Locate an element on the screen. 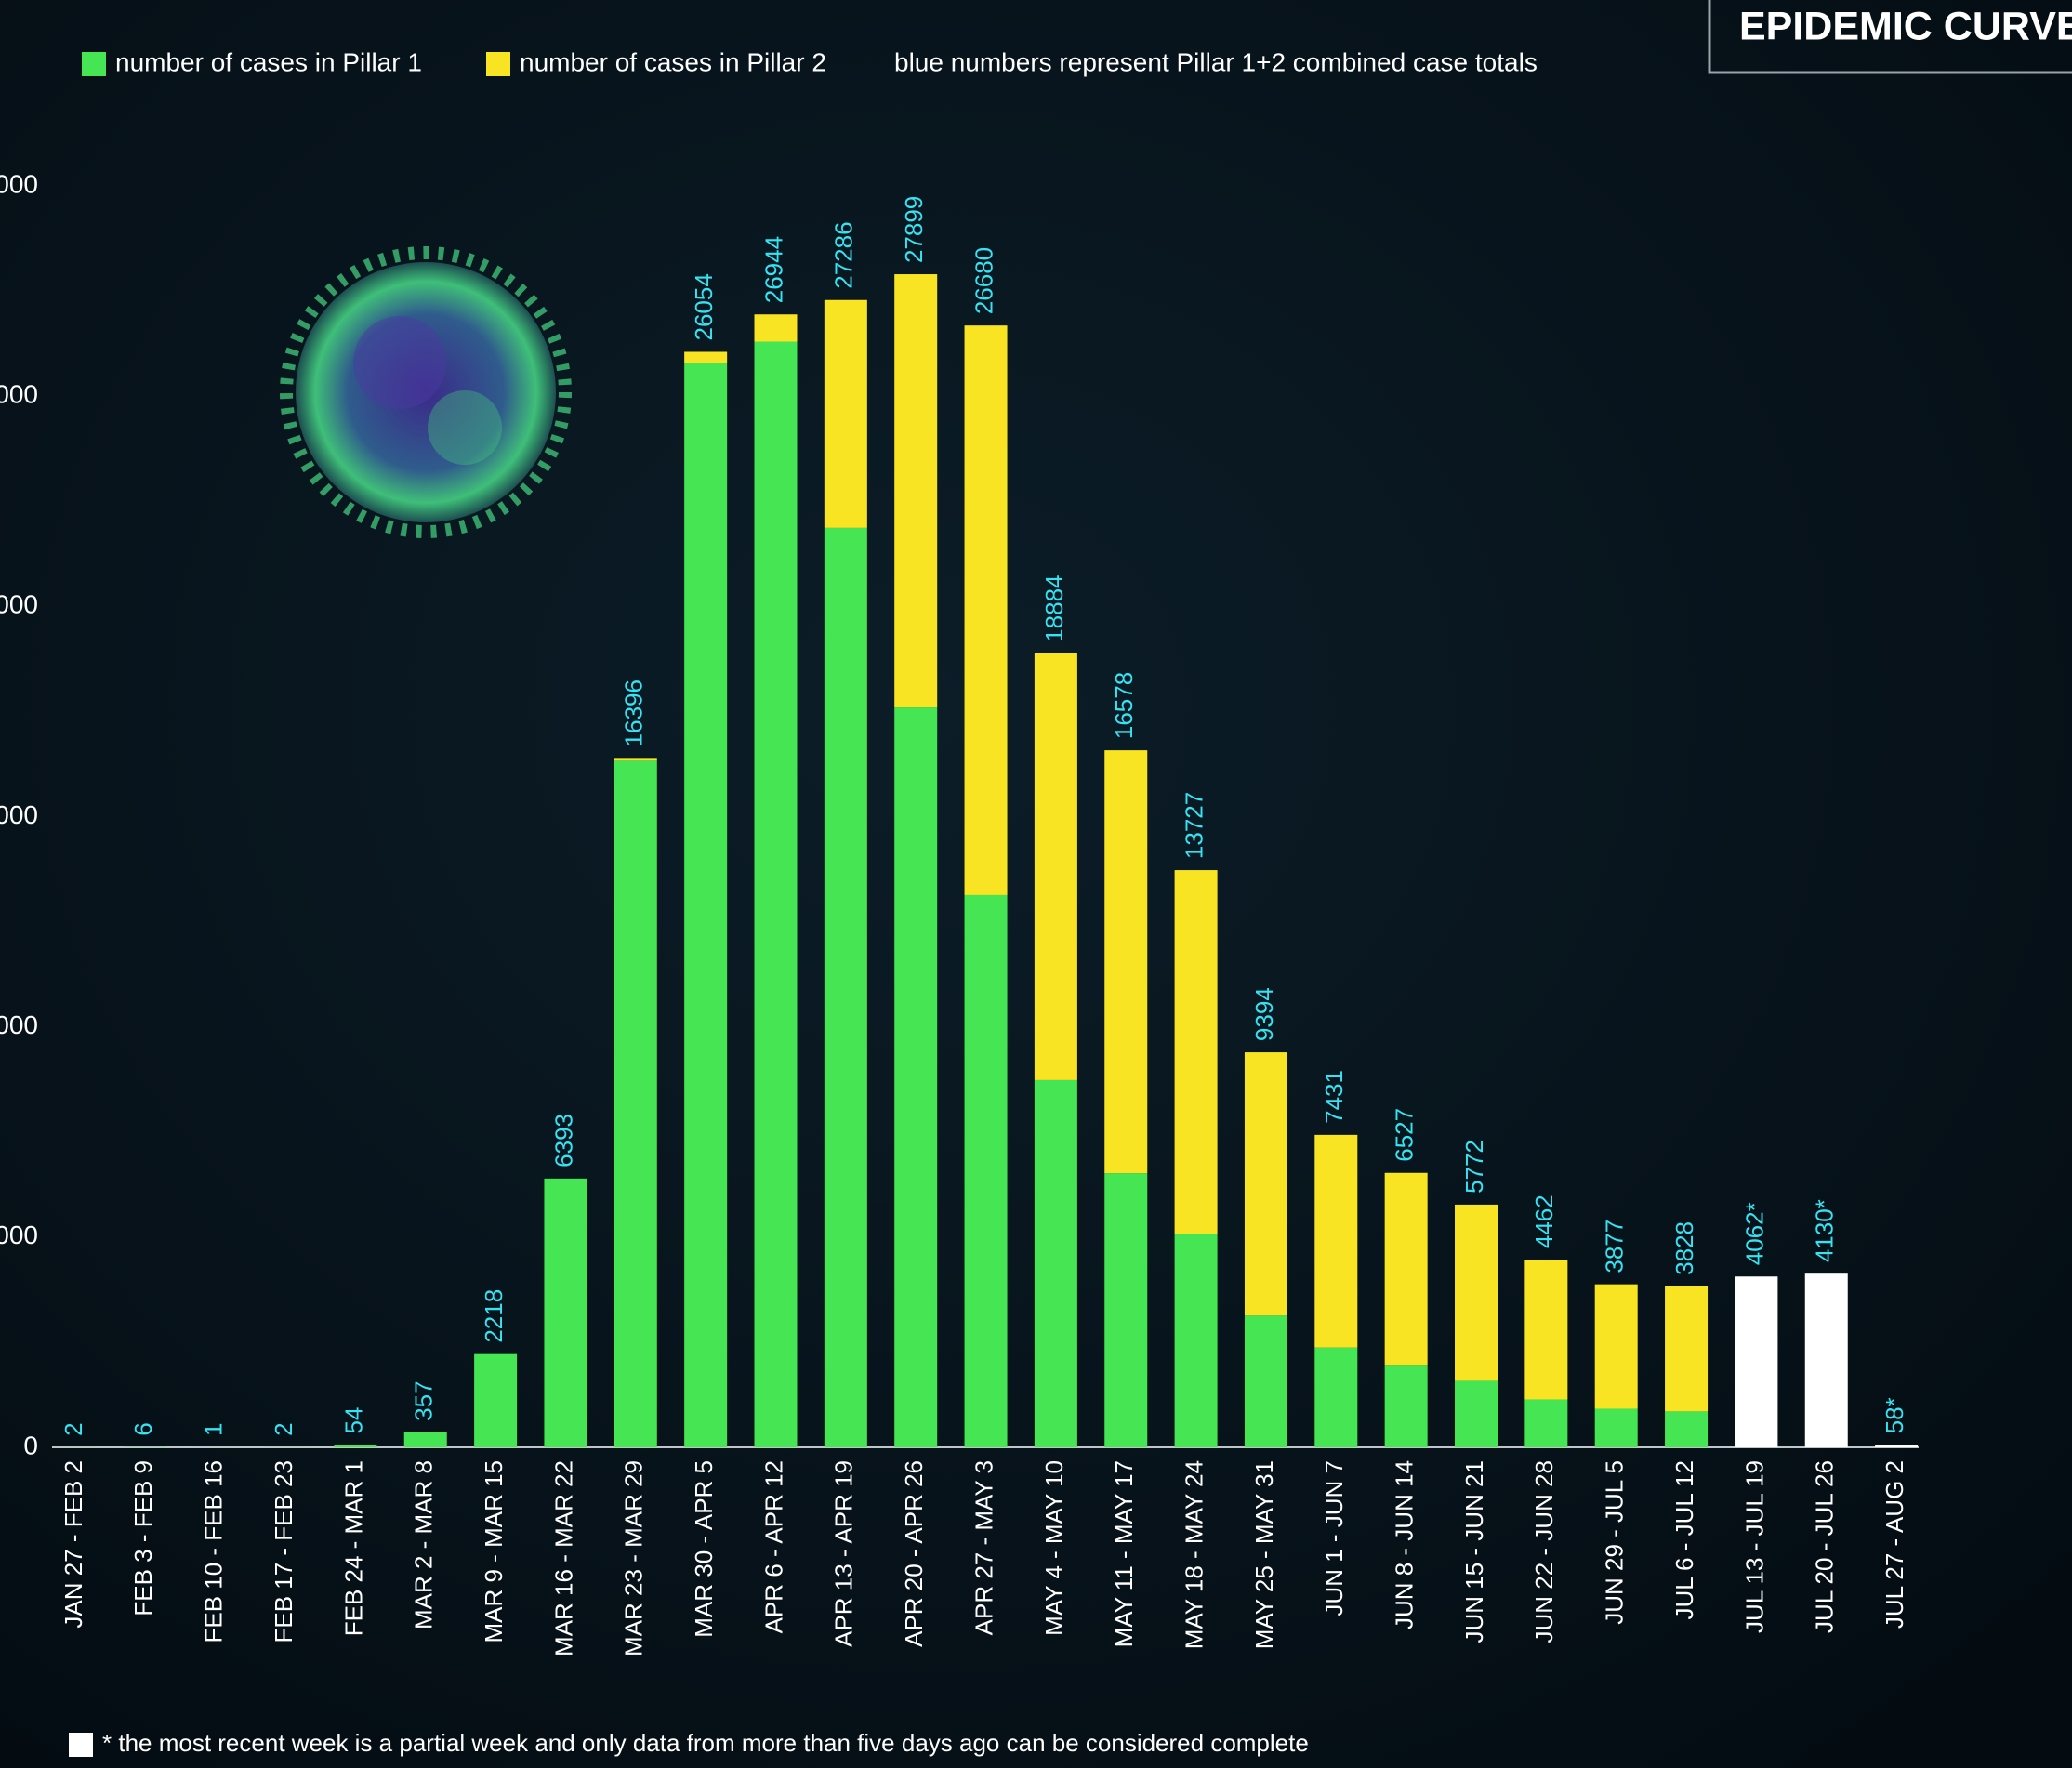 The height and width of the screenshot is (1768, 2072). total-label: 26680 is located at coordinates (984, 280).